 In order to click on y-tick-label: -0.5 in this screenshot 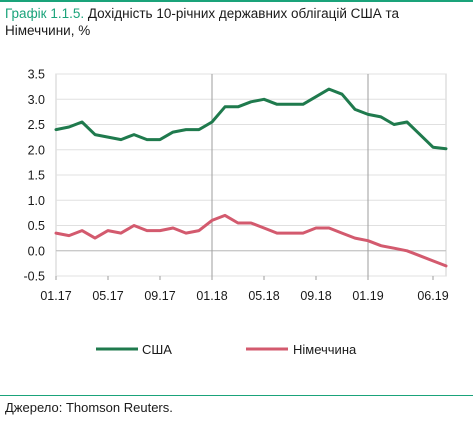, I will do `click(34, 277)`.